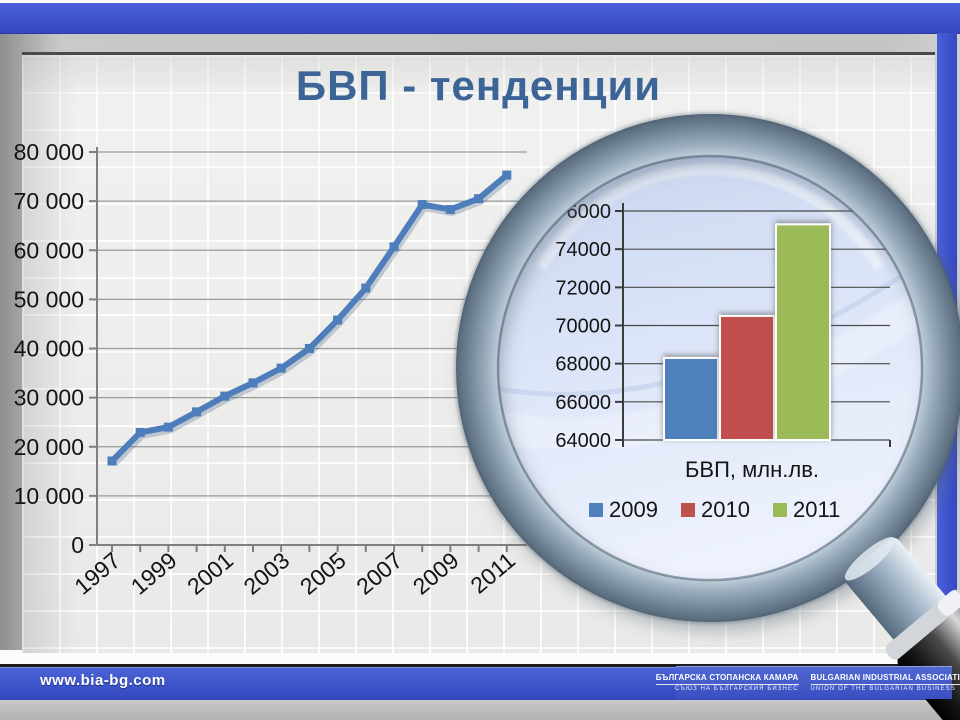  Describe the element at coordinates (480, 657) in the screenshot. I see `bottom-white-strip` at that location.